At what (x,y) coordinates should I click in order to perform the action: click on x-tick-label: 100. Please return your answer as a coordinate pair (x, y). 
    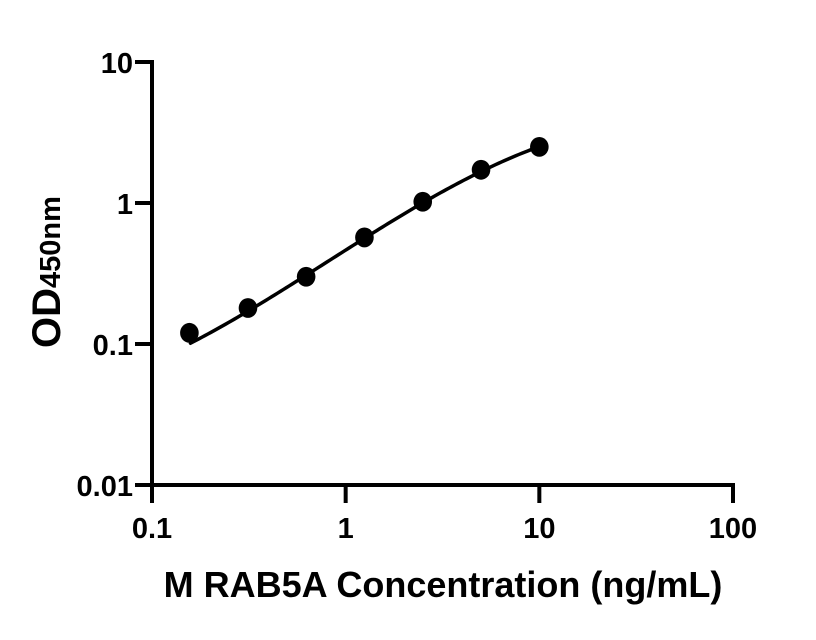
    Looking at the image, I should click on (733, 529).